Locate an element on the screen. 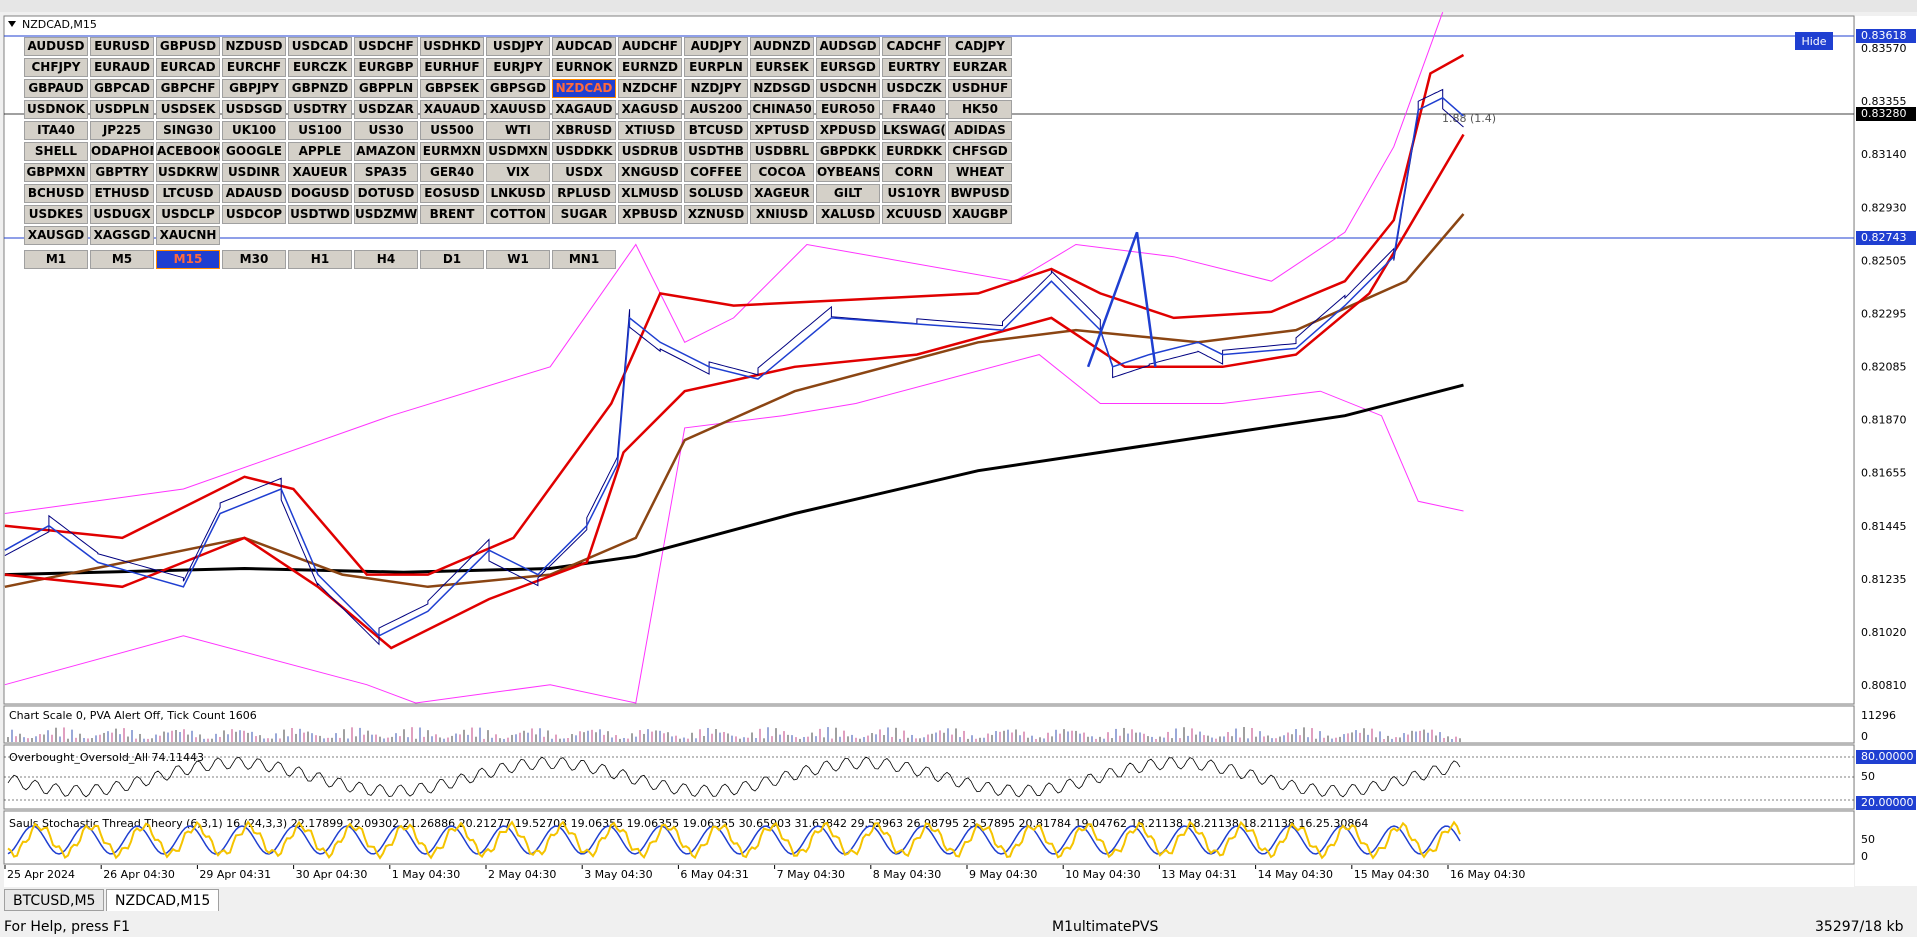  symbol-button: GBPCHF is located at coordinates (188, 88).